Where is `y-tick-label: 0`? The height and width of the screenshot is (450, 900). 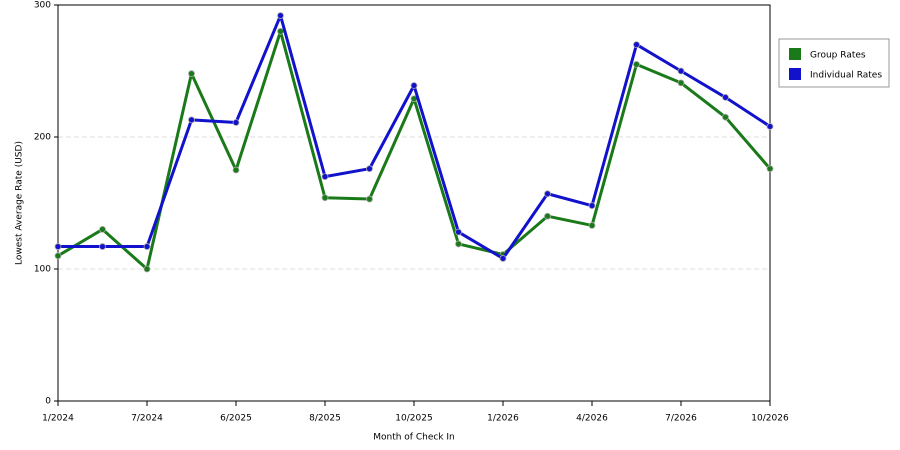 y-tick-label: 0 is located at coordinates (48, 402).